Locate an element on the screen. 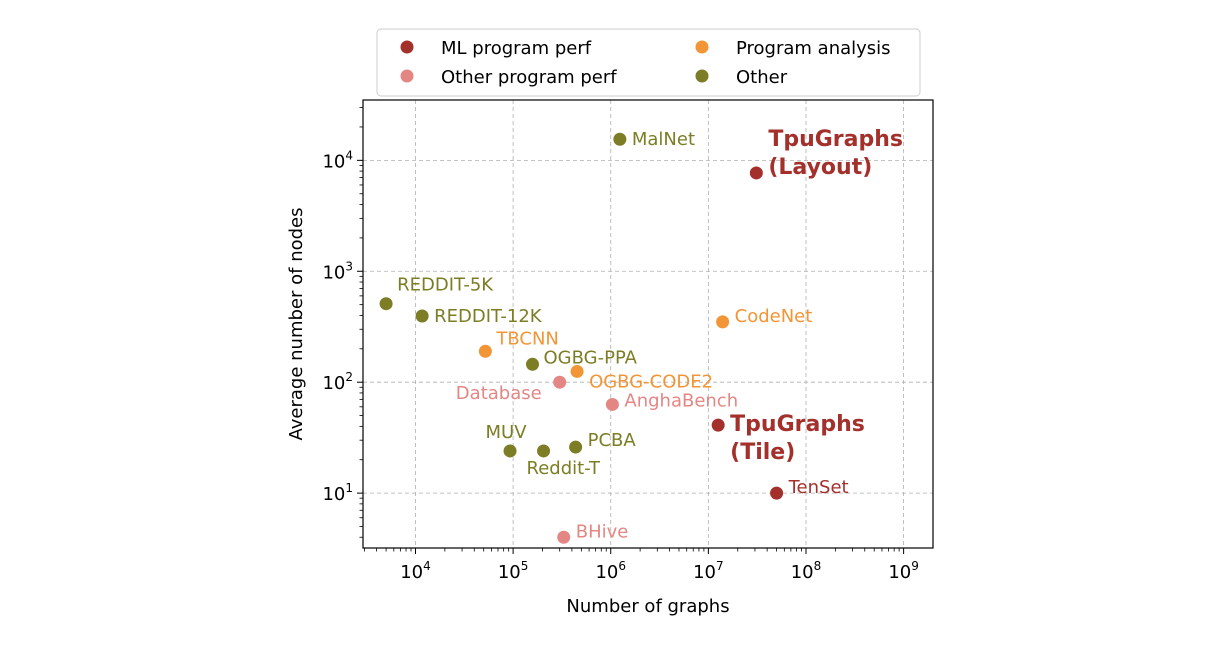 The image size is (1220, 646). point-label: REDDIT-5K is located at coordinates (445, 285).